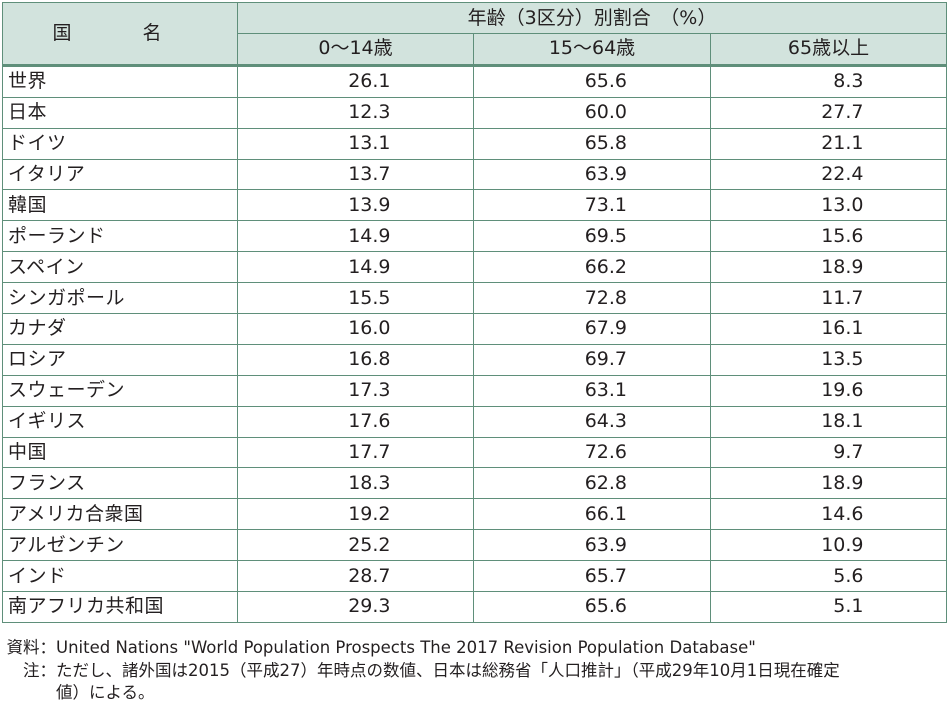  Describe the element at coordinates (592, 143) in the screenshot. I see `value-15-64: 65.8` at that location.